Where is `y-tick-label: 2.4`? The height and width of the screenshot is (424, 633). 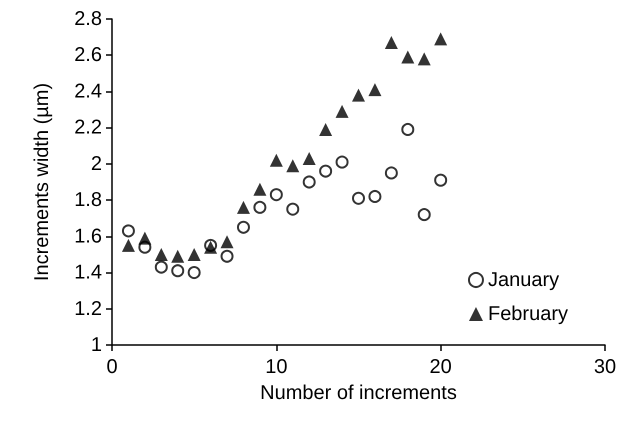
y-tick-label: 2.4 is located at coordinates (88, 91).